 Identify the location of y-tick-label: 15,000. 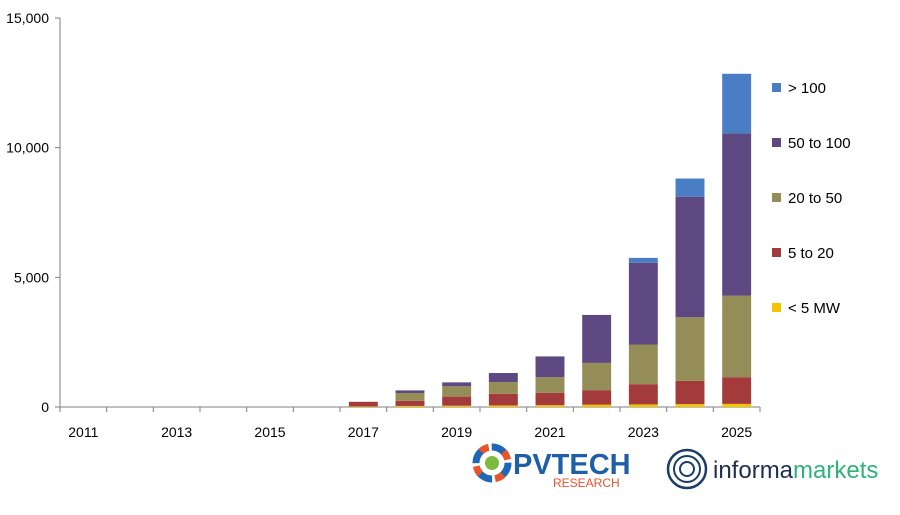
(27, 18).